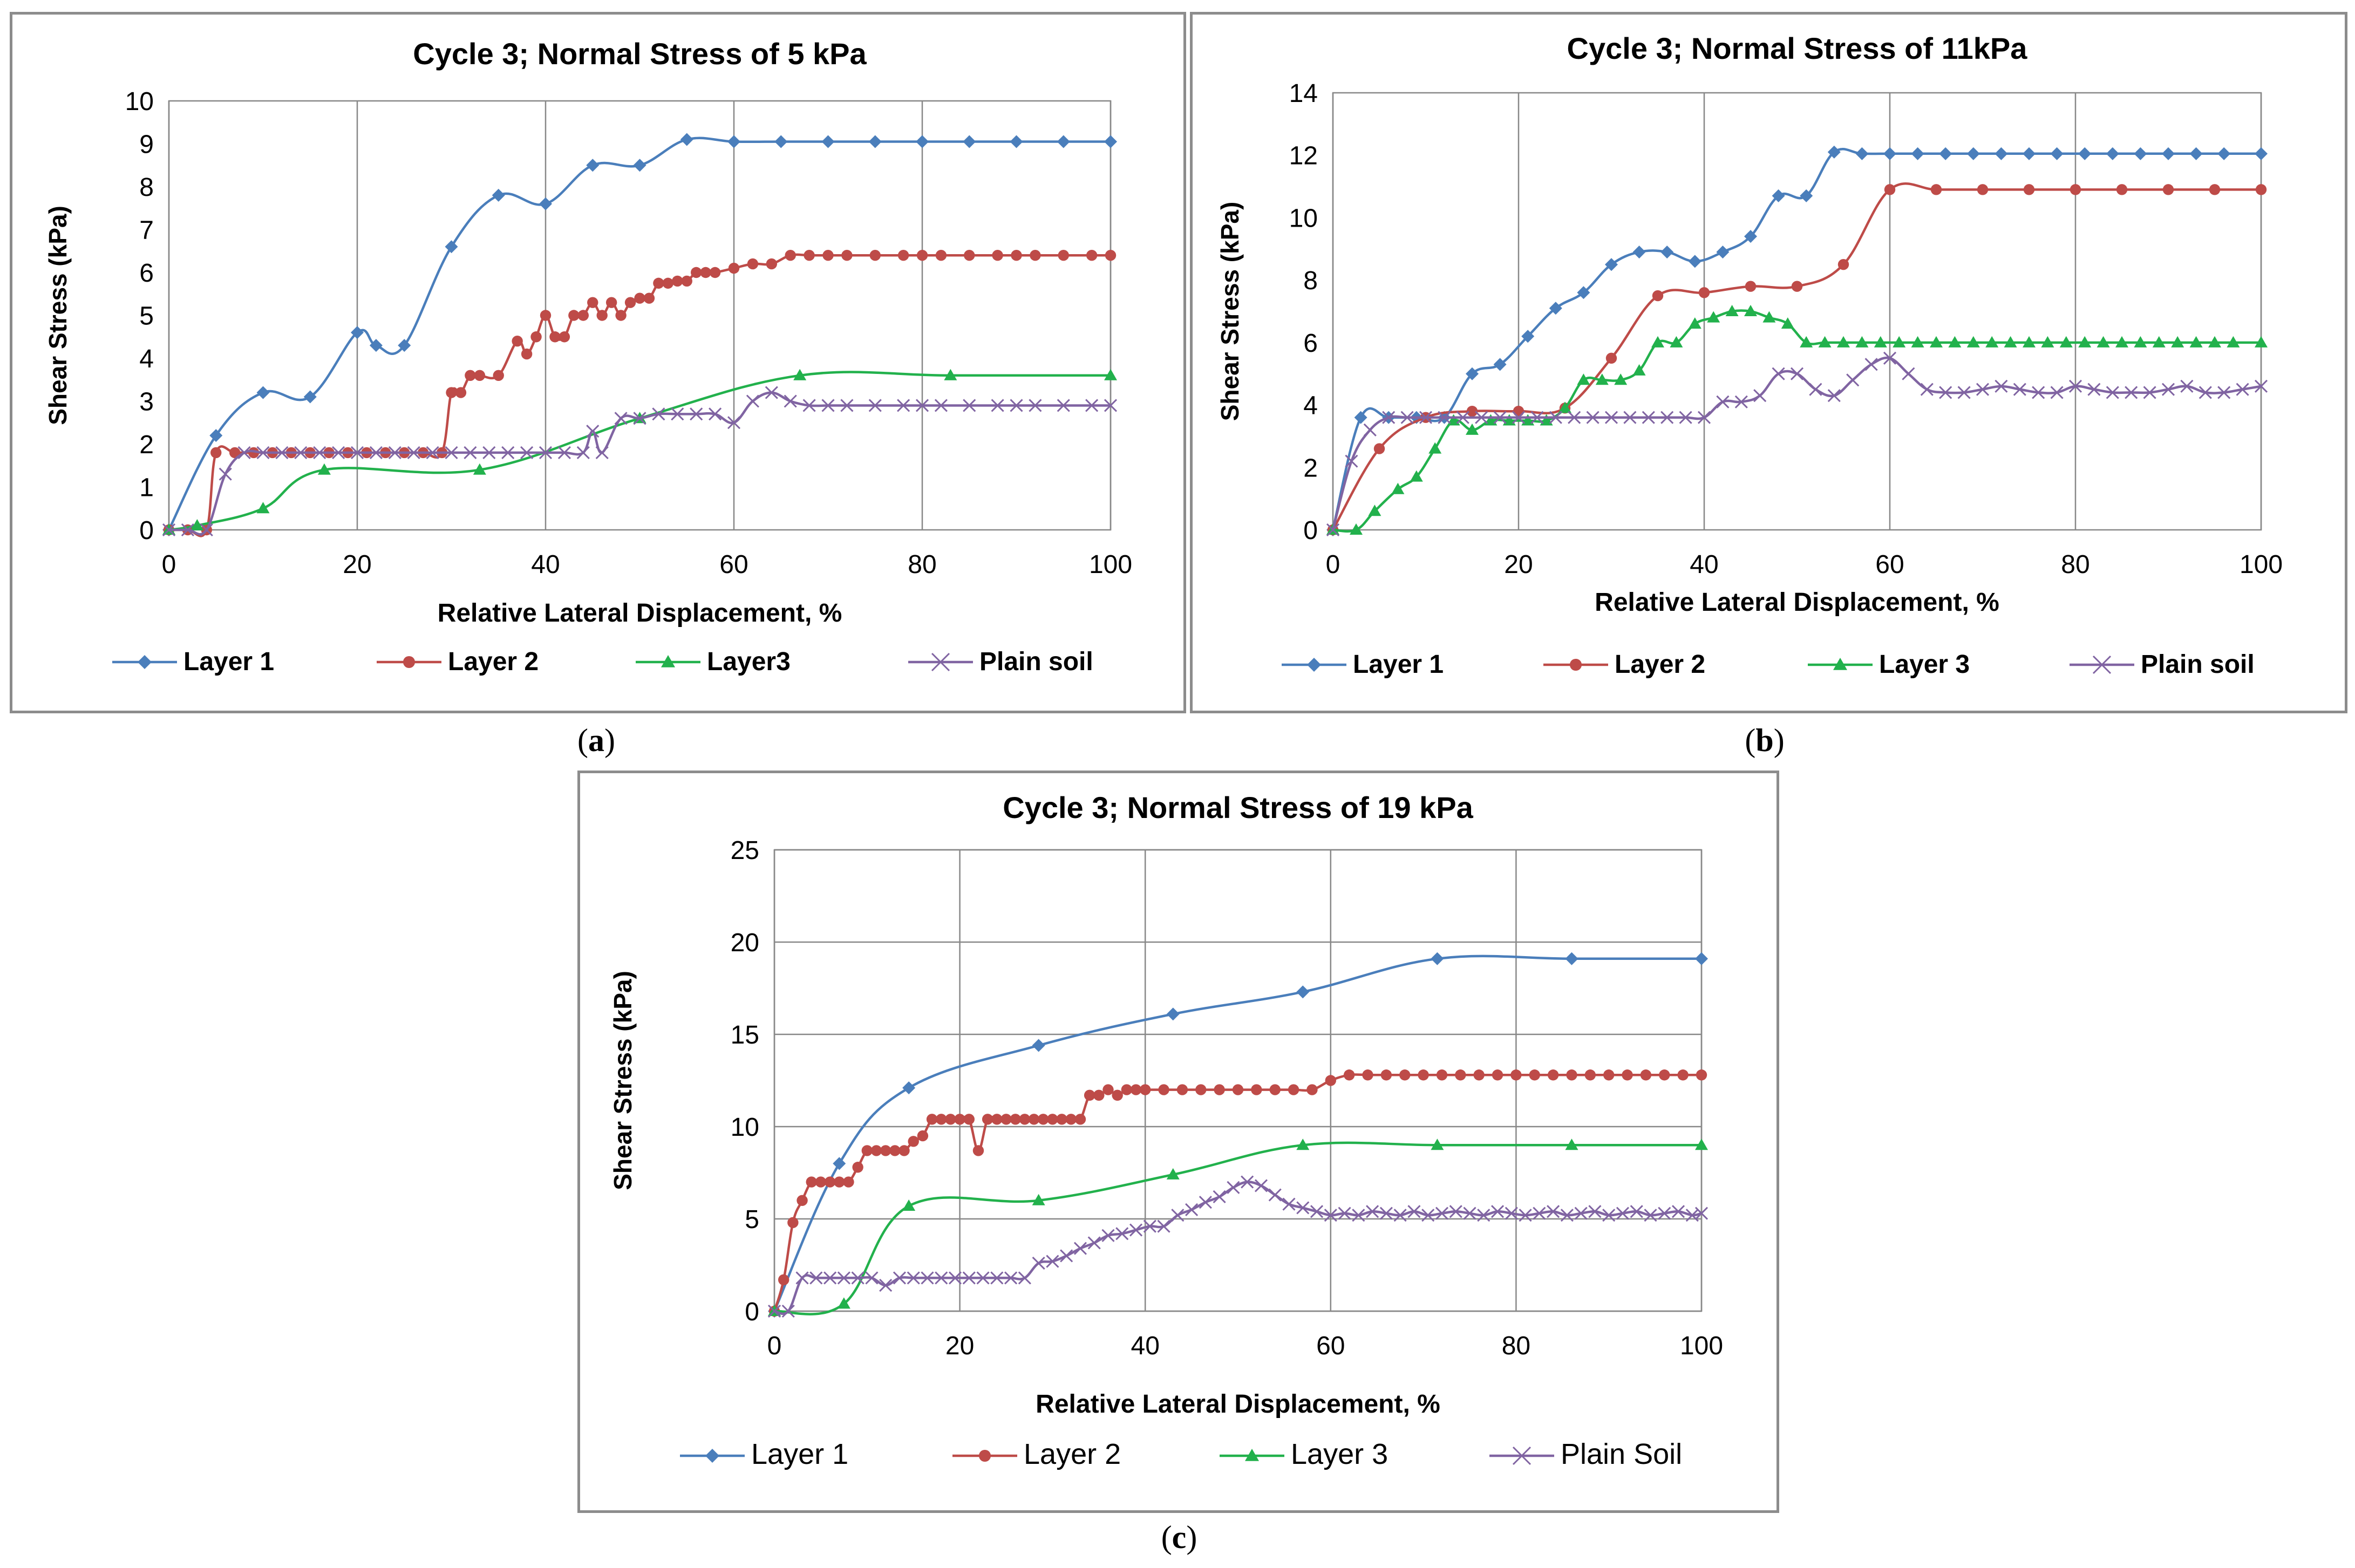 The width and height of the screenshot is (2355, 1568). What do you see at coordinates (733, 564) in the screenshot?
I see `x-tick-label: 60` at bounding box center [733, 564].